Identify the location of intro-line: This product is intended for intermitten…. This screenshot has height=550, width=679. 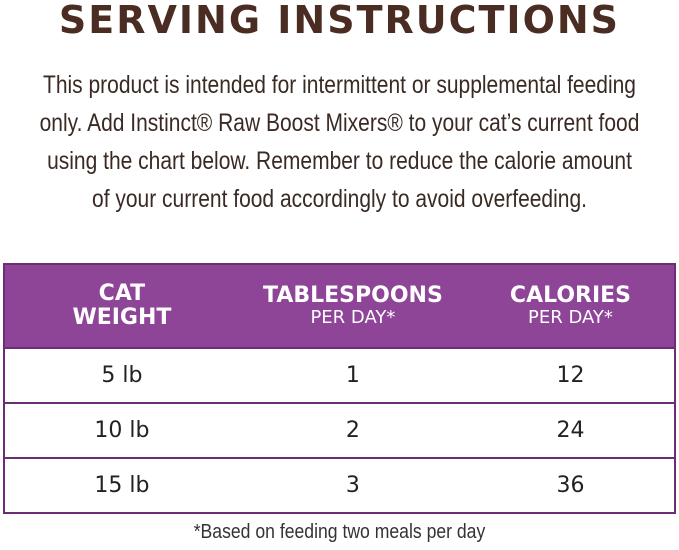
(339, 85).